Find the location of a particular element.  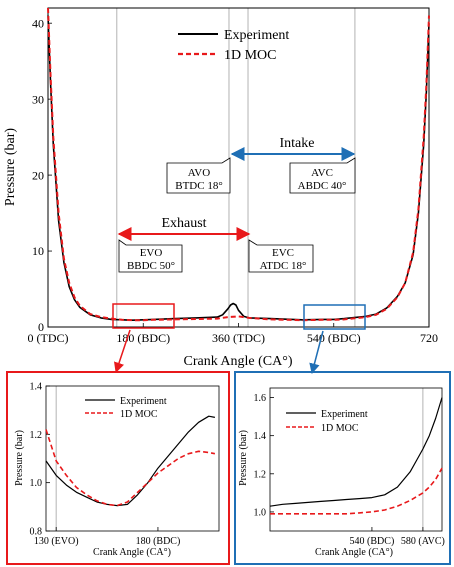

intake-label: Intake is located at coordinates (297, 143).